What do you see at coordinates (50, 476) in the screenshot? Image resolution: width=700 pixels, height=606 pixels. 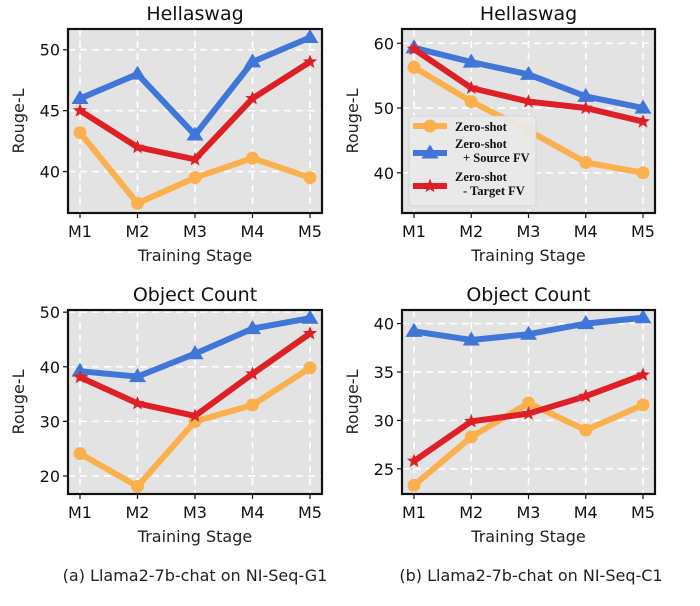 I see `y-tick-label: 20` at bounding box center [50, 476].